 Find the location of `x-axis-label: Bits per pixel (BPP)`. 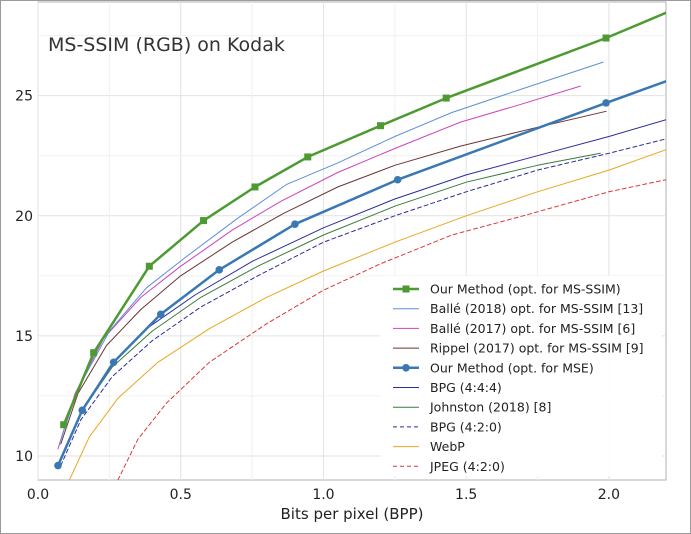

x-axis-label: Bits per pixel (BPP) is located at coordinates (352, 514).